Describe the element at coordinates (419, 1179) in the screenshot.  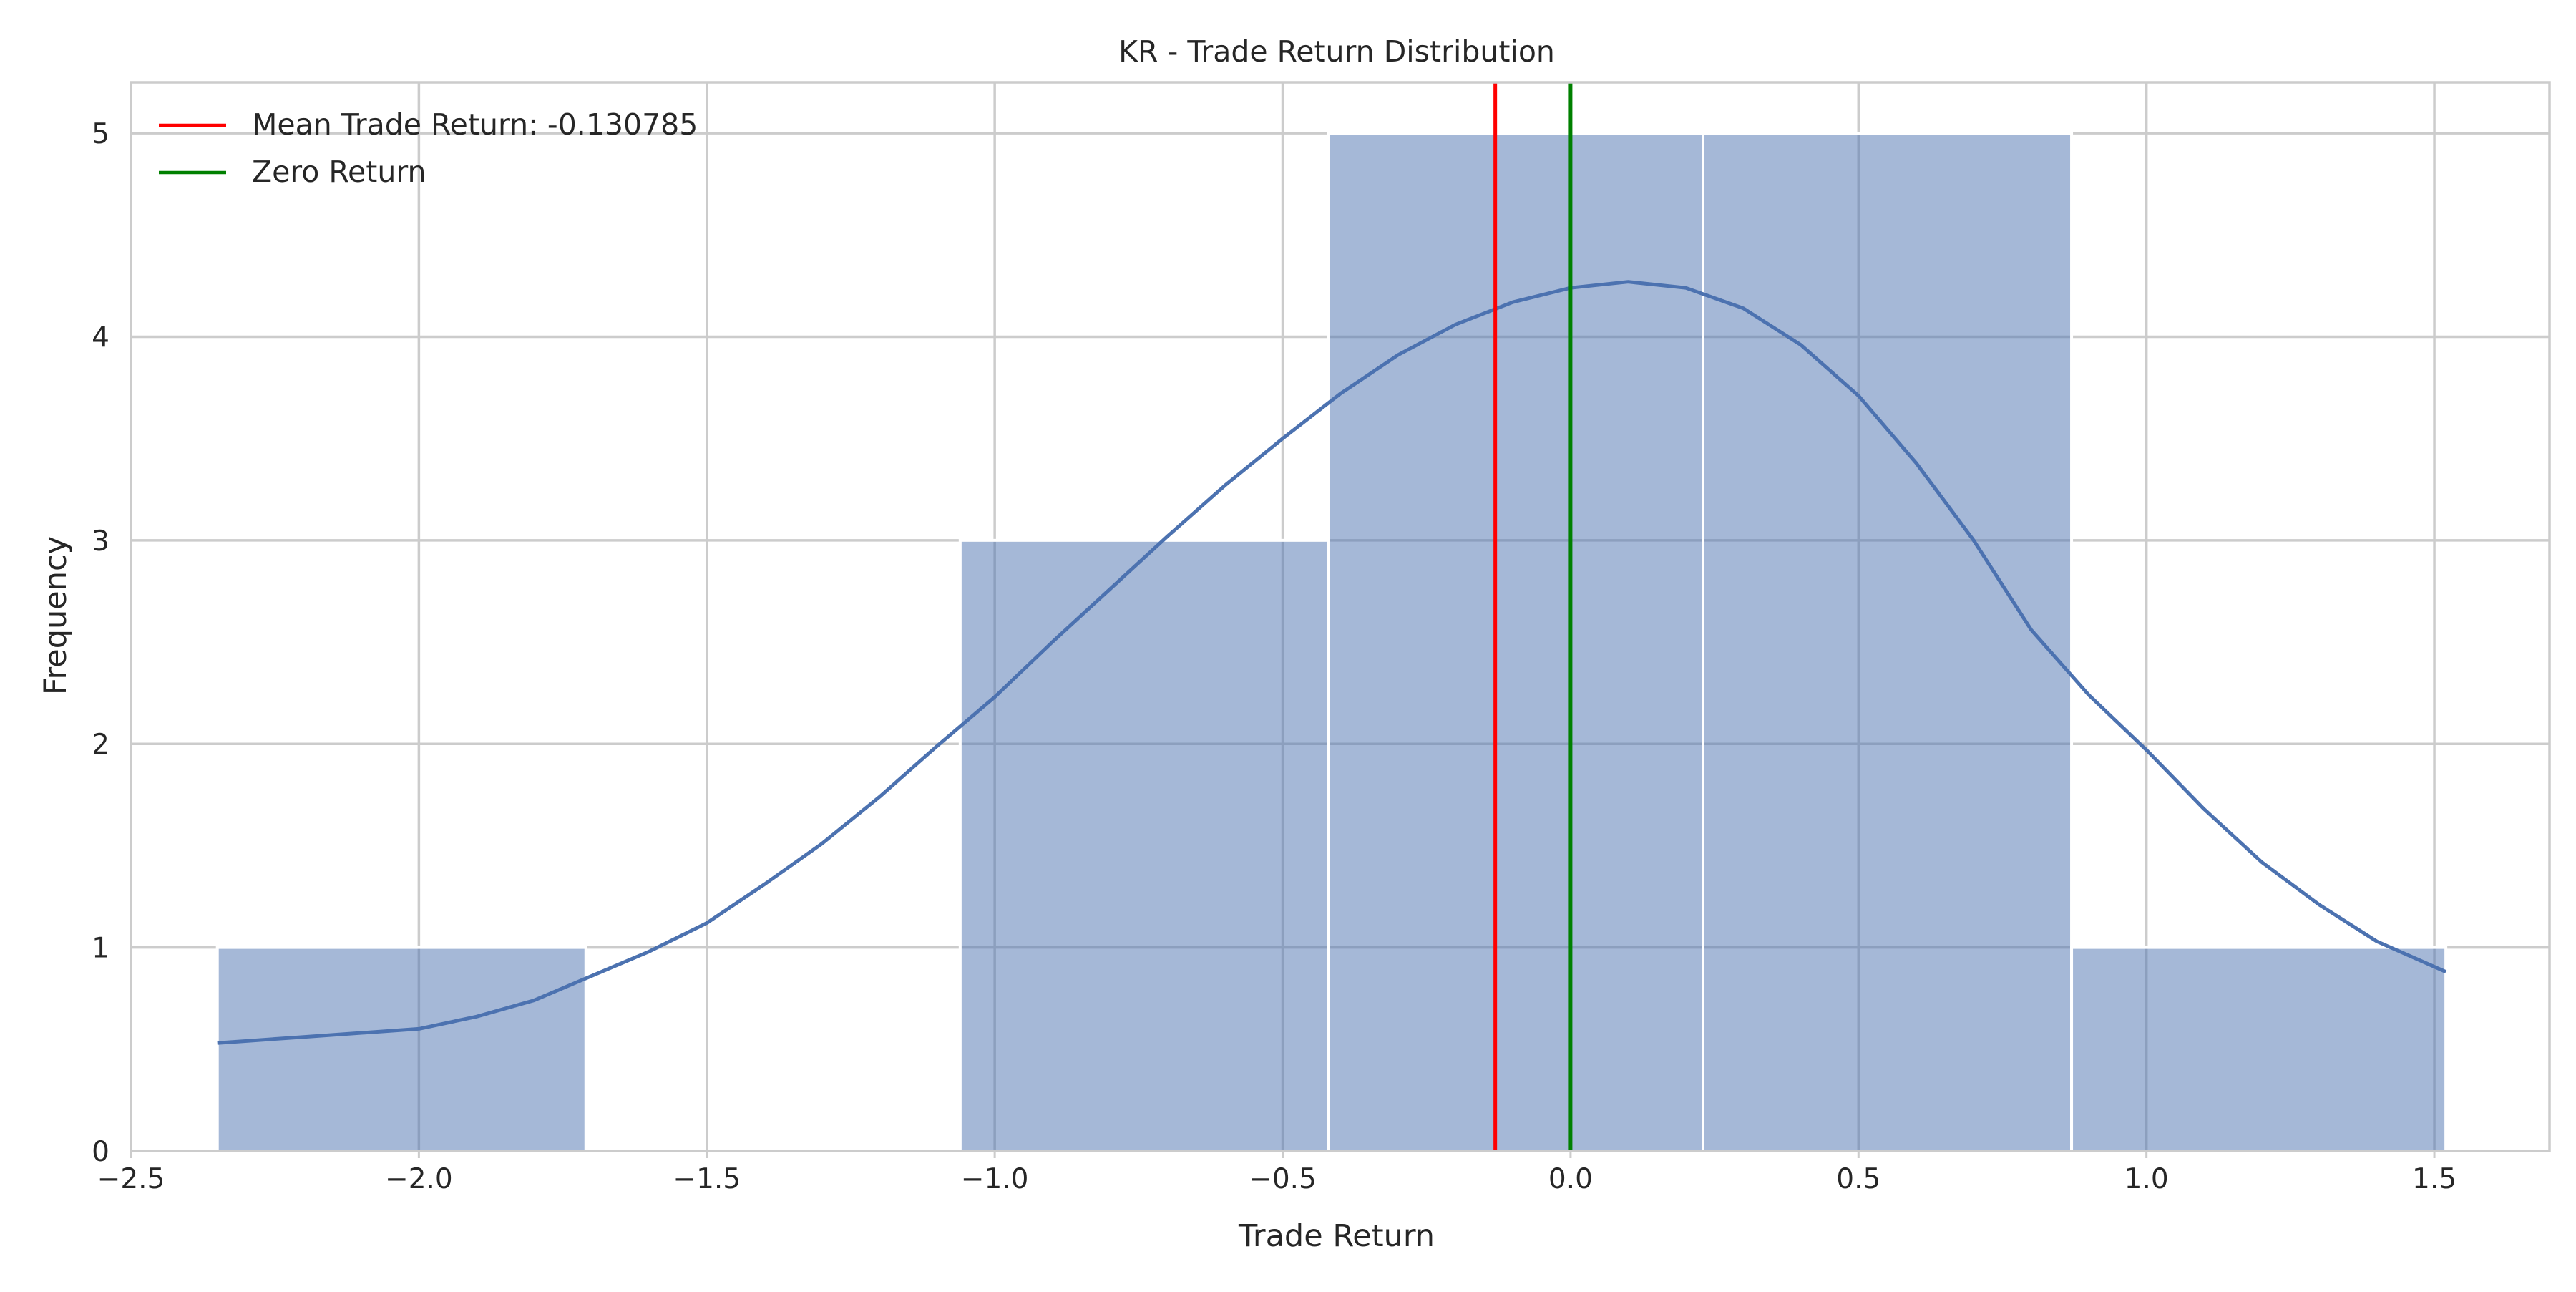
I see `x-tick-label: −2.0` at that location.